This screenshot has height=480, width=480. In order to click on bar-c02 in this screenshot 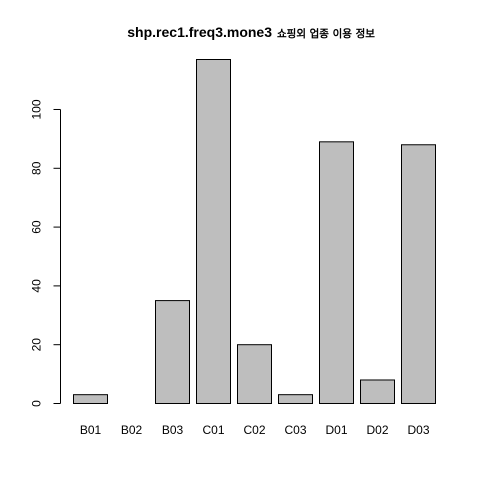, I will do `click(255, 374)`.